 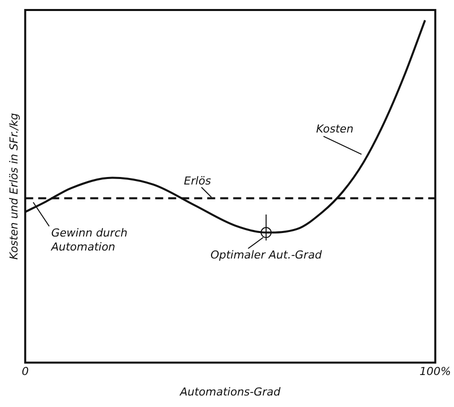 What do you see at coordinates (335, 129) in the screenshot?
I see `series-label: Kosten` at bounding box center [335, 129].